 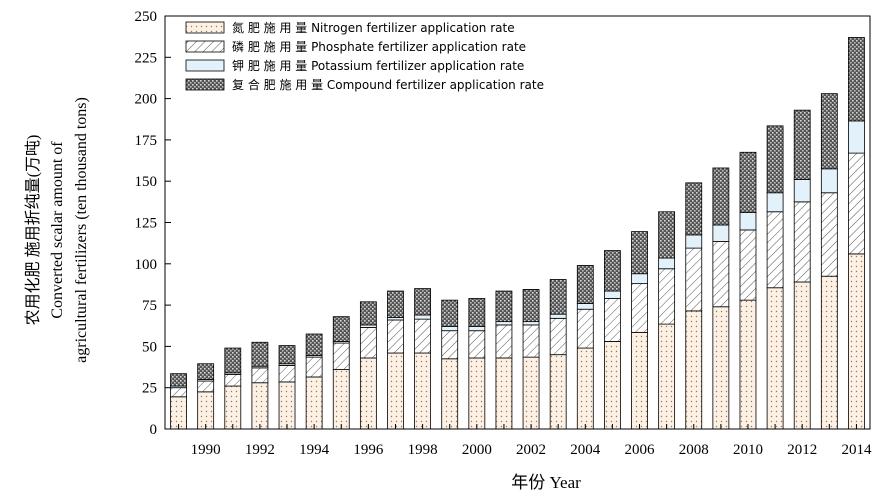 I want to click on bar-compound-1998, so click(x=423, y=302).